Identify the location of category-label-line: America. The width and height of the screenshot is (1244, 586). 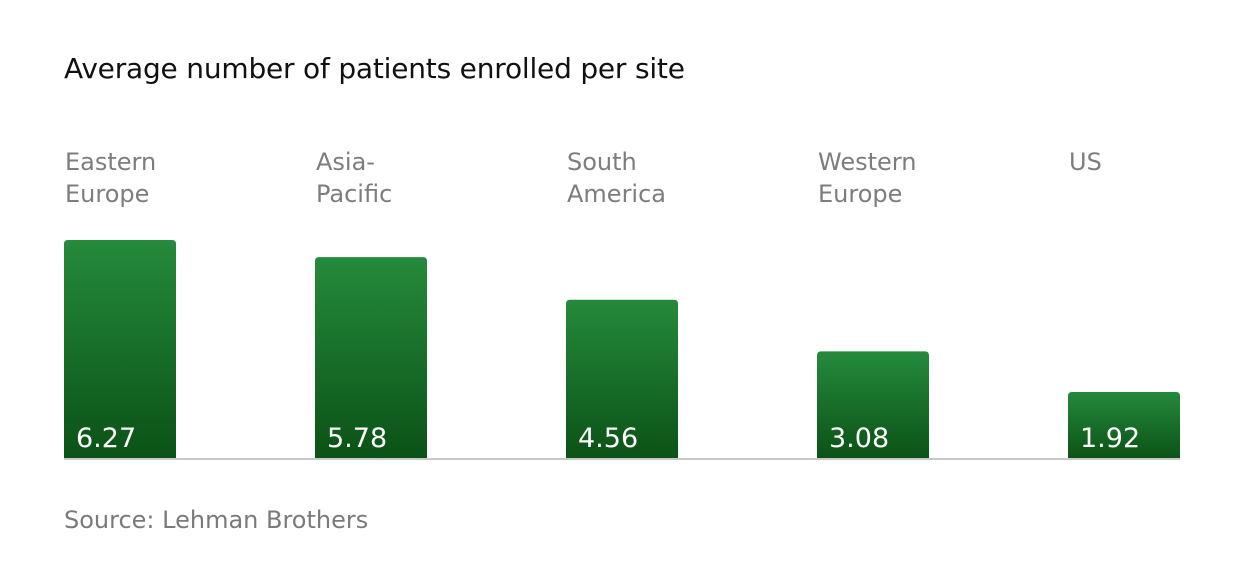
(616, 194).